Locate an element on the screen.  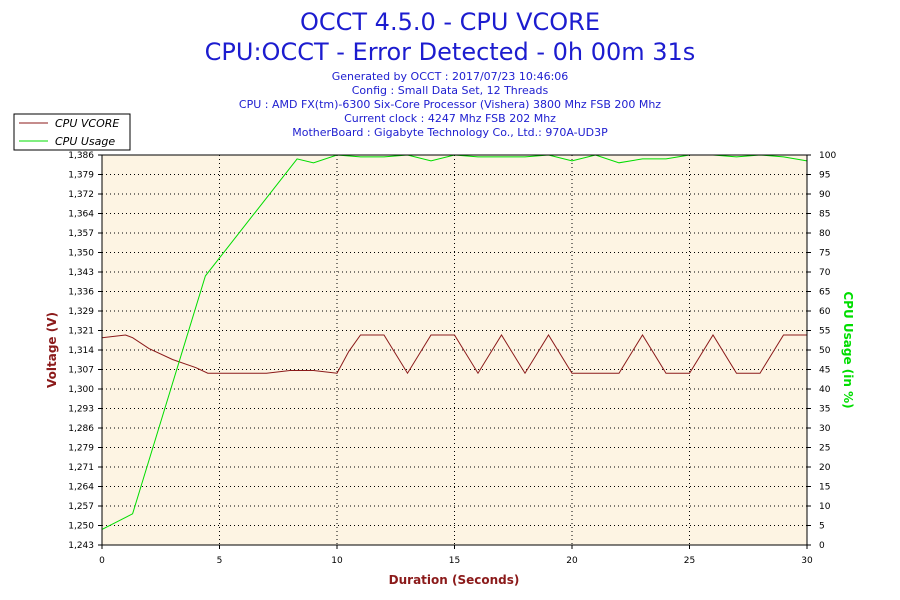
x-tick-label: 25 is located at coordinates (689, 561).